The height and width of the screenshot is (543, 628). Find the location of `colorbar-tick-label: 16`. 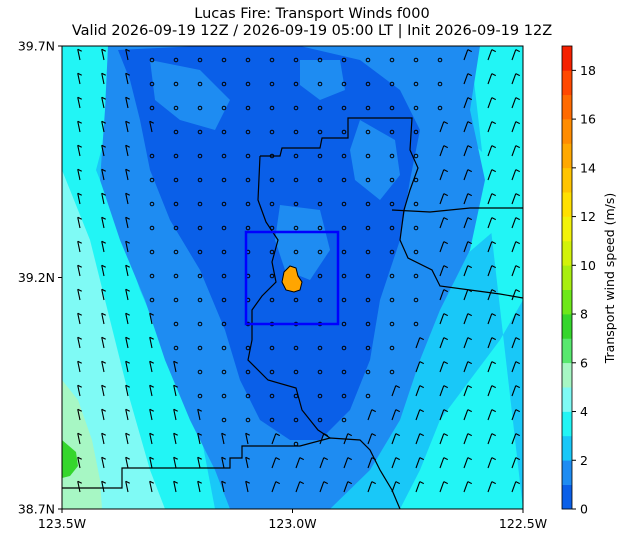

colorbar-tick-label: 16 is located at coordinates (588, 119).